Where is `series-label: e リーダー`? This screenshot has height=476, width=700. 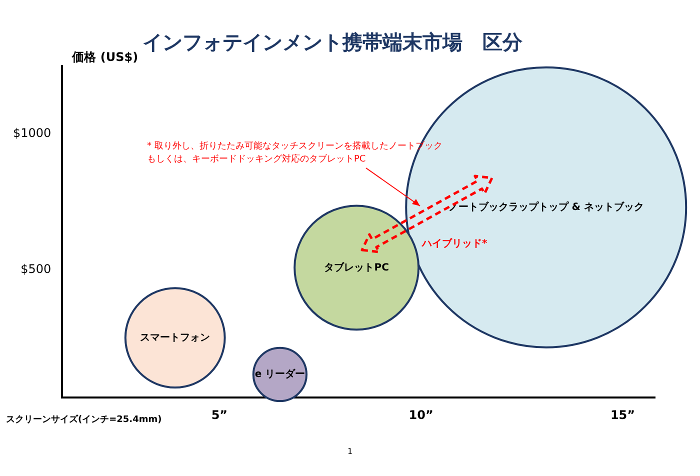
series-label: e リーダー is located at coordinates (280, 374).